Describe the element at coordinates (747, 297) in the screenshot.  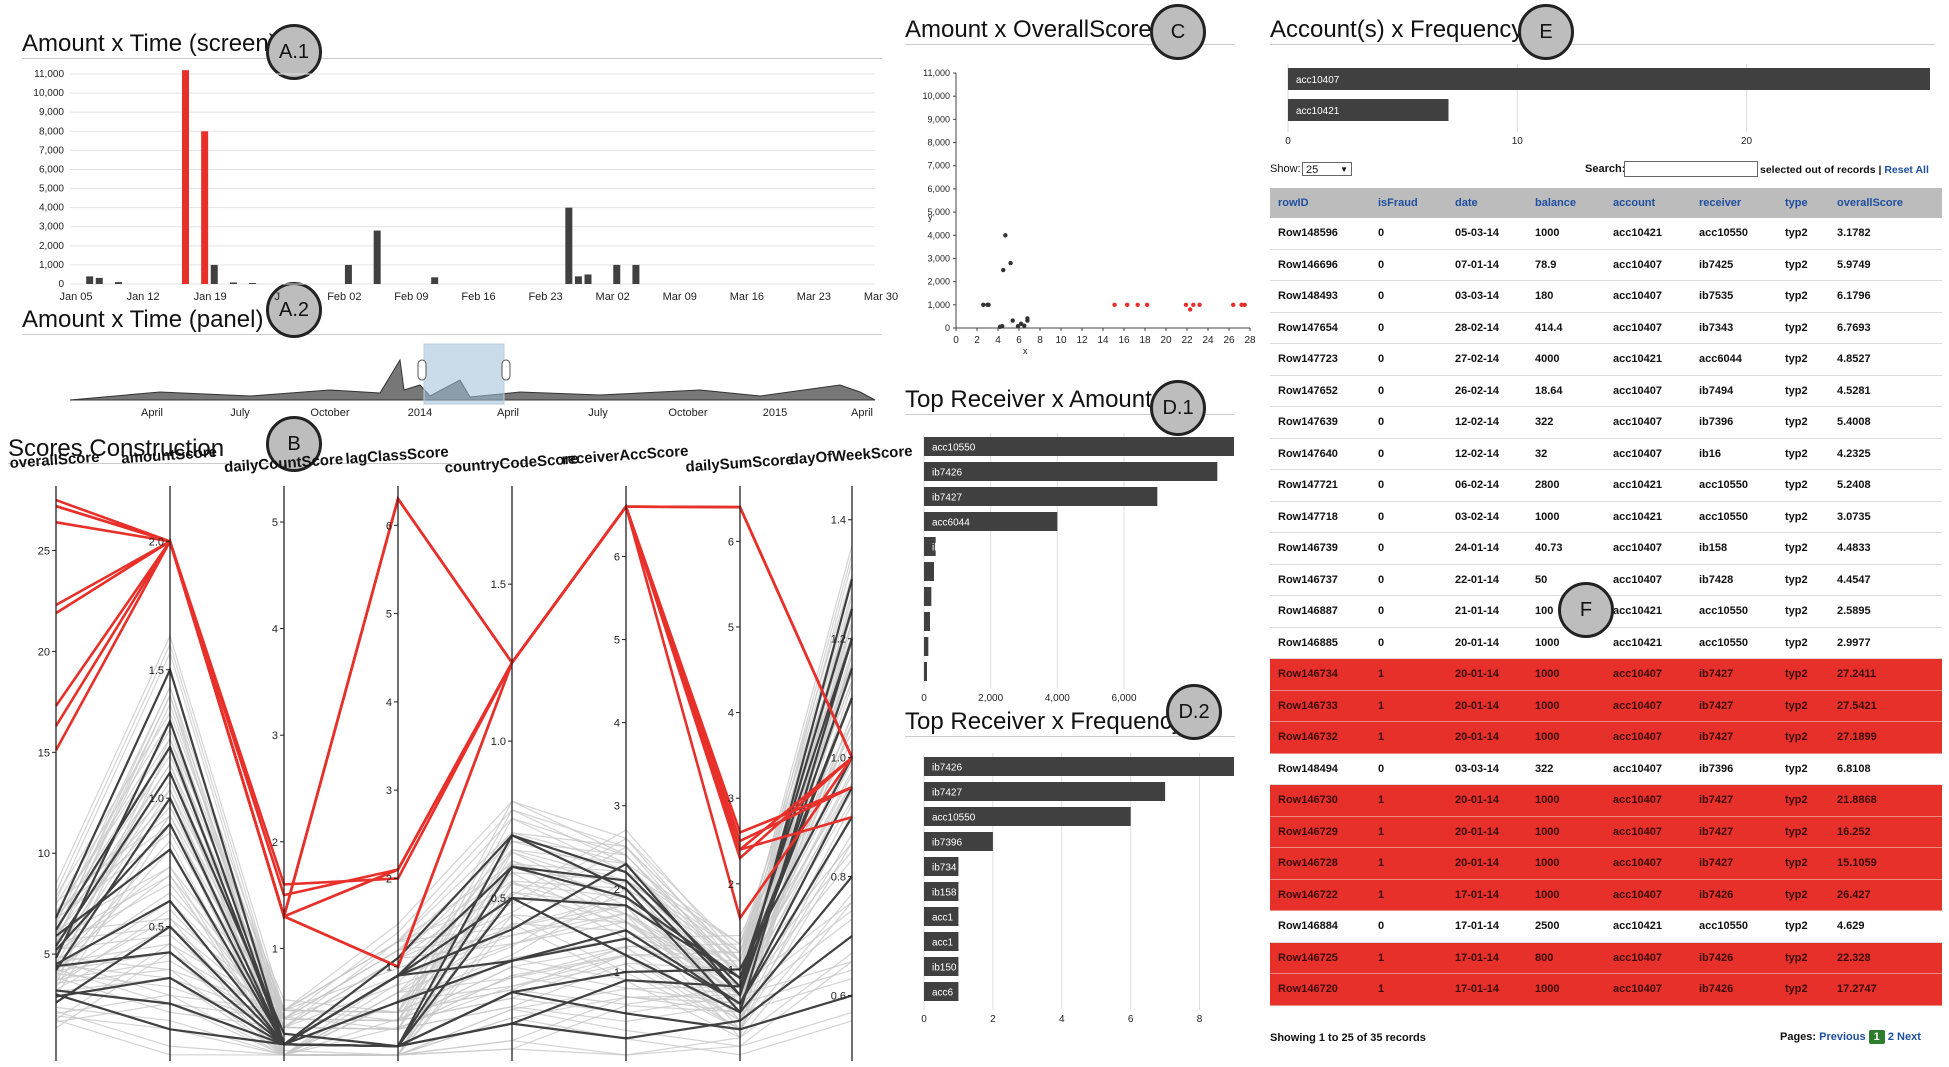
I see `x-tick-label: Mar 16` at that location.